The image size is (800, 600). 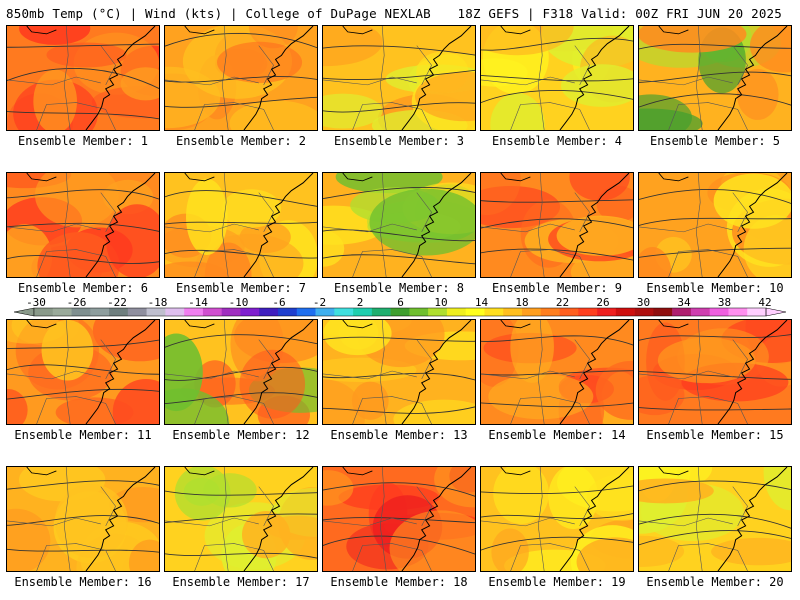 I want to click on colorbar-tick-label: -6, so click(x=278, y=302).